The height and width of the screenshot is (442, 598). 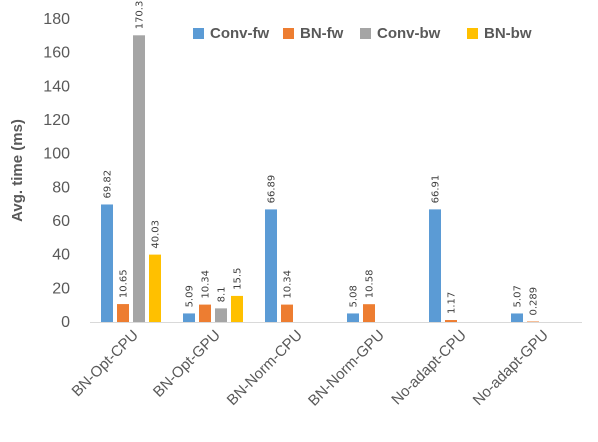 I want to click on y-tick-label: 40, so click(x=61, y=255).